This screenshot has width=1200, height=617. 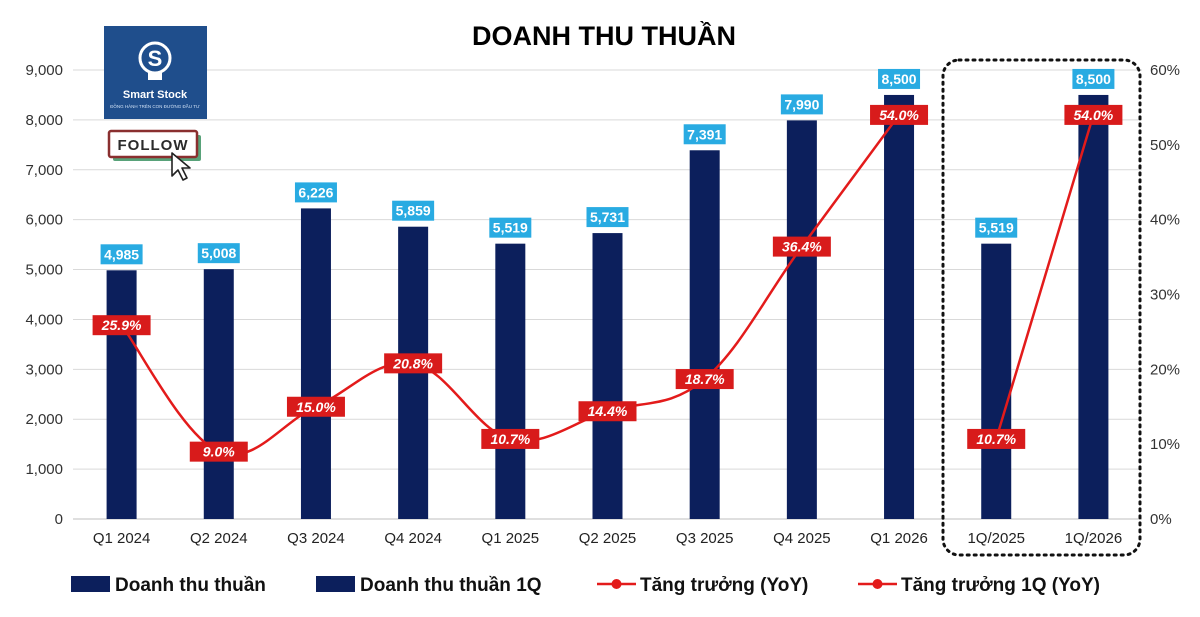 I want to click on legend-swatch-revenue, so click(x=90, y=584).